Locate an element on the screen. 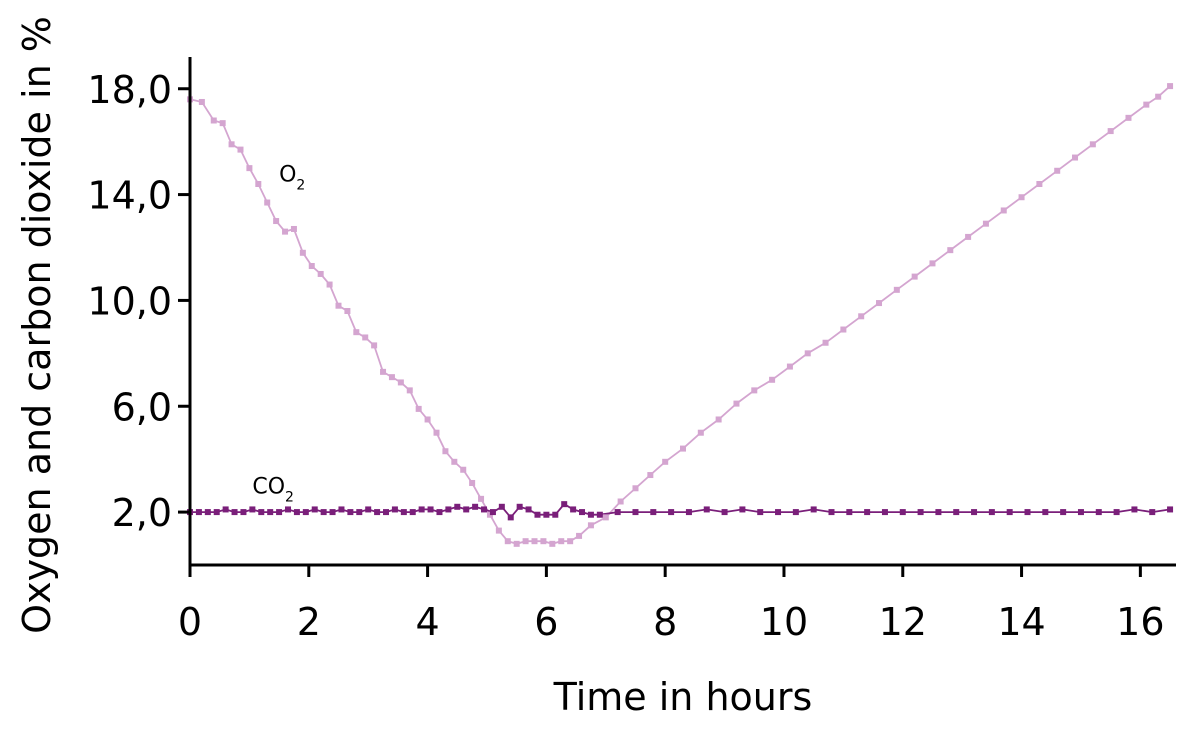  x-tick-label: 6 is located at coordinates (546, 622).